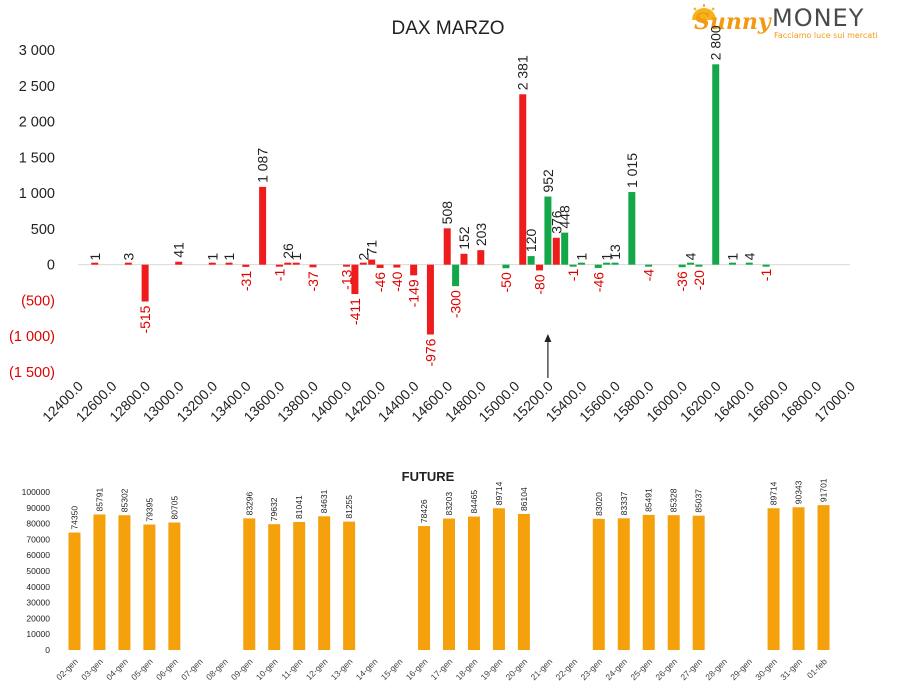 This screenshot has height=696, width=900. I want to click on future-bar-26-gen, so click(673, 582).